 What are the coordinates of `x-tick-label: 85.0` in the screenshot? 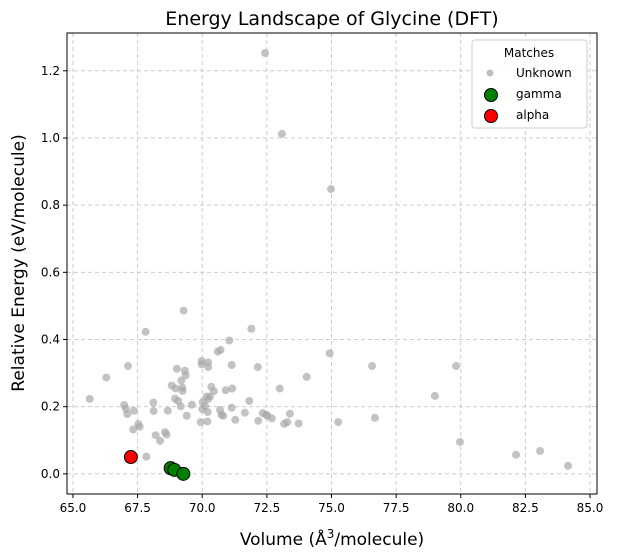 It's located at (590, 508).